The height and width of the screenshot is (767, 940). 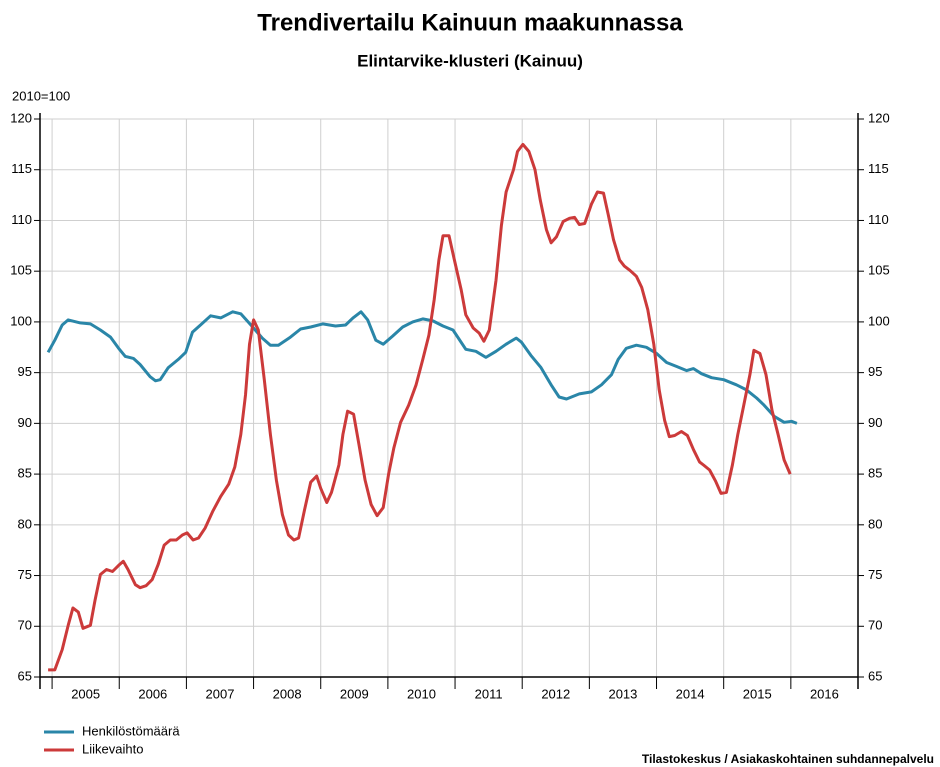 What do you see at coordinates (85, 693) in the screenshot?
I see `x-tick-label: 2005` at bounding box center [85, 693].